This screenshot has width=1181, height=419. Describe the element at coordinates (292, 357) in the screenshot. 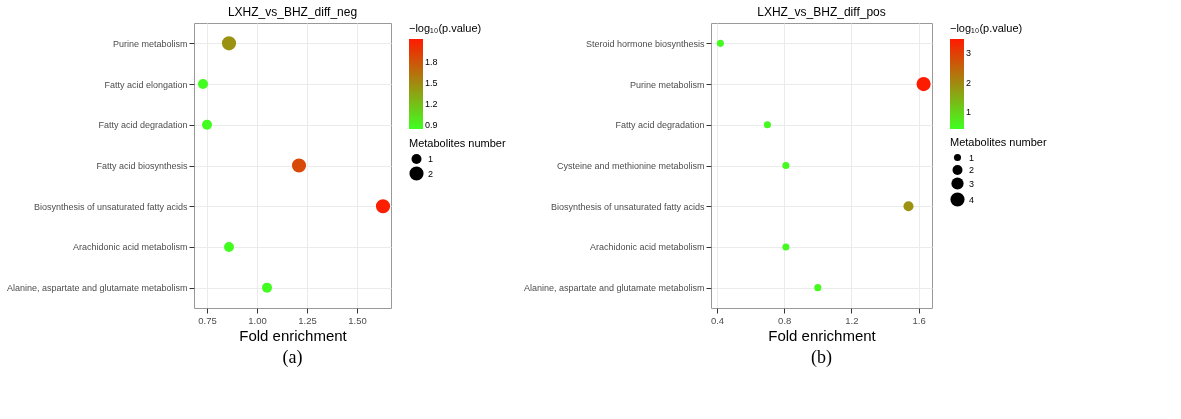

I see `text: (a)` at that location.